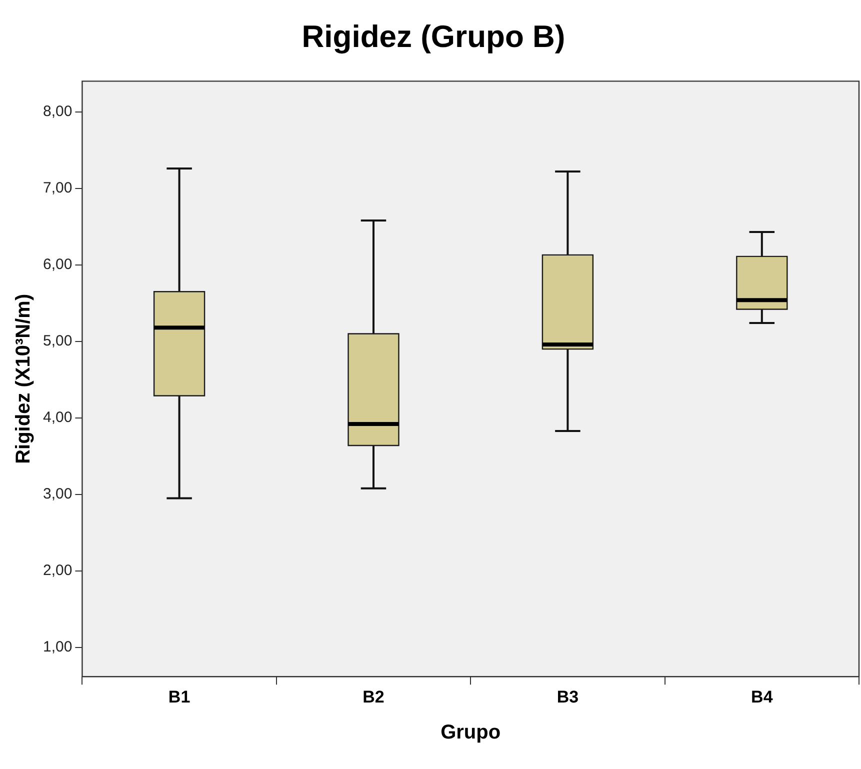  I want to click on y-axis-title: Rigidez (X10³N/m), so click(23, 379).